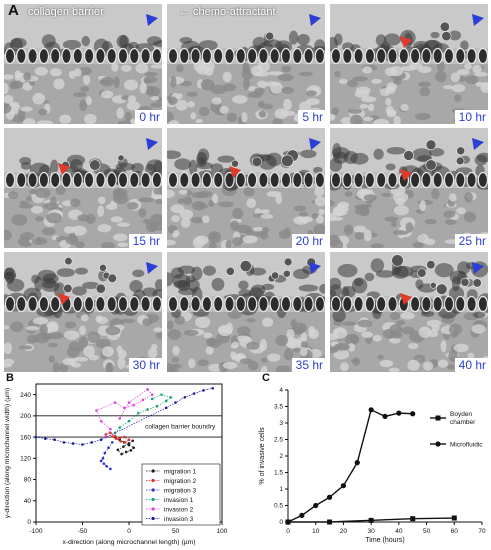  What do you see at coordinates (129, 531) in the screenshot?
I see `x-tick-label: 0` at bounding box center [129, 531].